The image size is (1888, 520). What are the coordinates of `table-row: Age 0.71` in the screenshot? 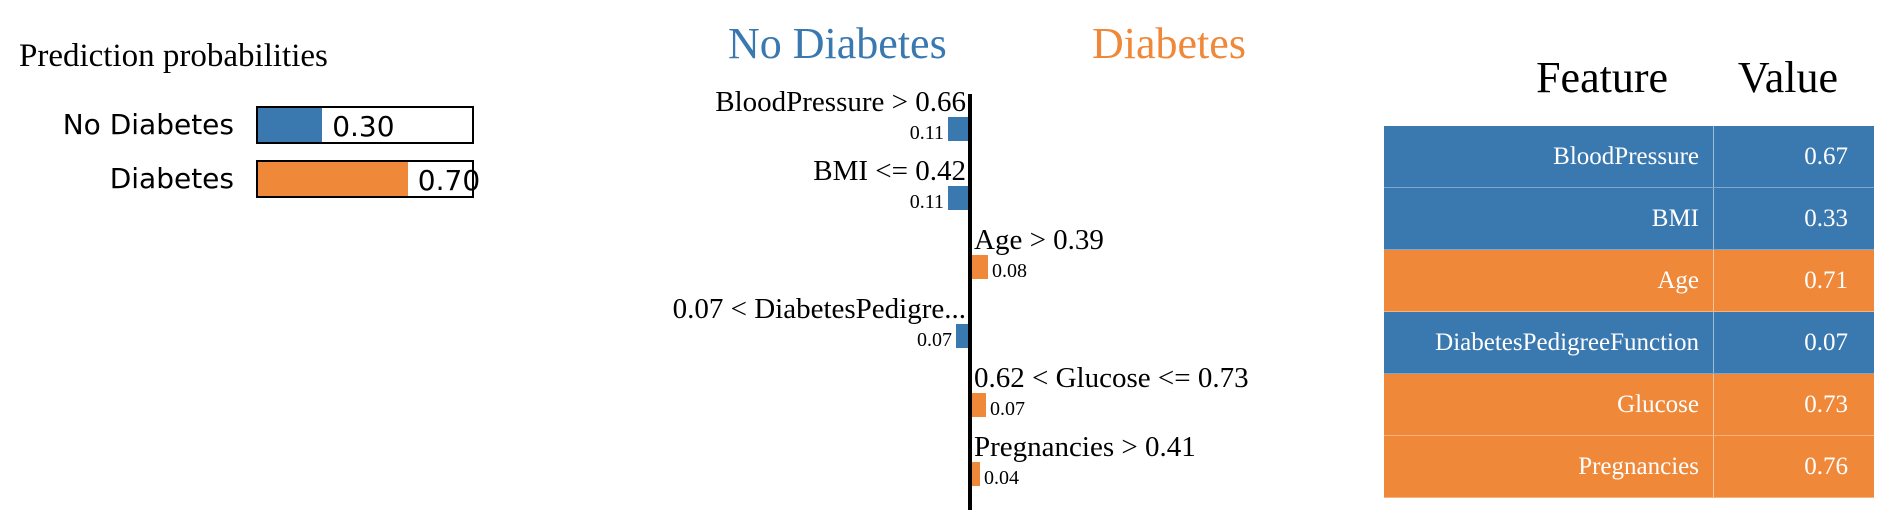 It's located at (1629, 281).